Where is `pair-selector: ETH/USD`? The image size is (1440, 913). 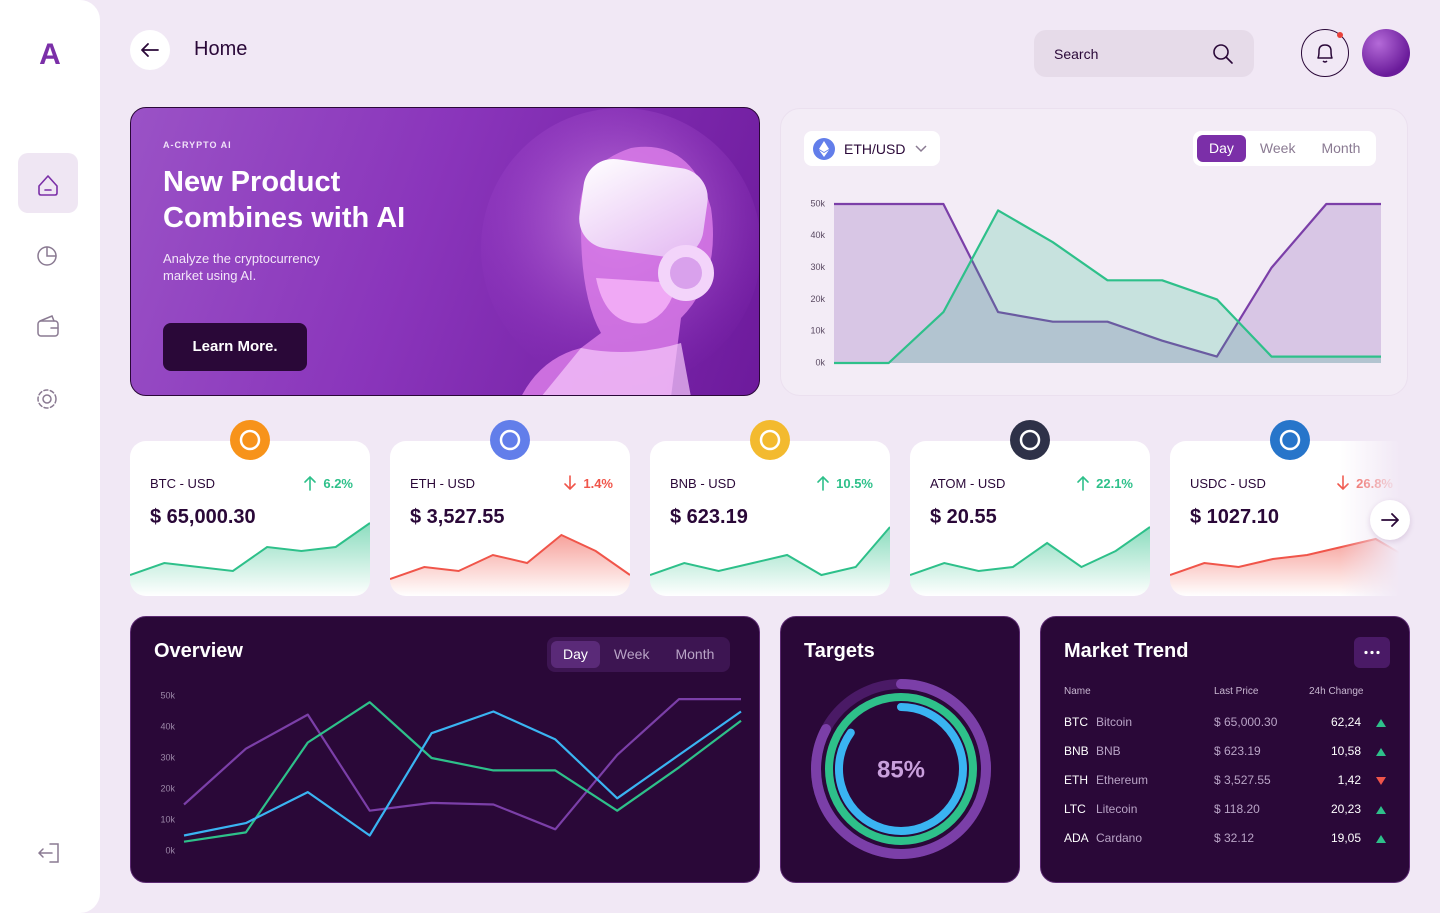 pair-selector: ETH/USD is located at coordinates (872, 148).